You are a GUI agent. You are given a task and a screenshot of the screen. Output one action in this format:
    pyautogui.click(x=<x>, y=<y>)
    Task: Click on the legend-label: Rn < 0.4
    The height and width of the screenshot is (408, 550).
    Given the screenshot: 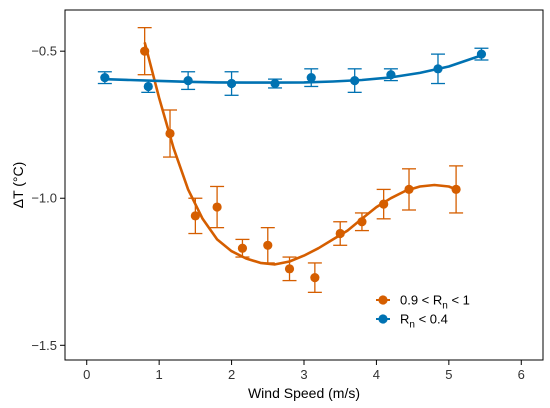 What is the action you would take?
    pyautogui.click(x=424, y=321)
    